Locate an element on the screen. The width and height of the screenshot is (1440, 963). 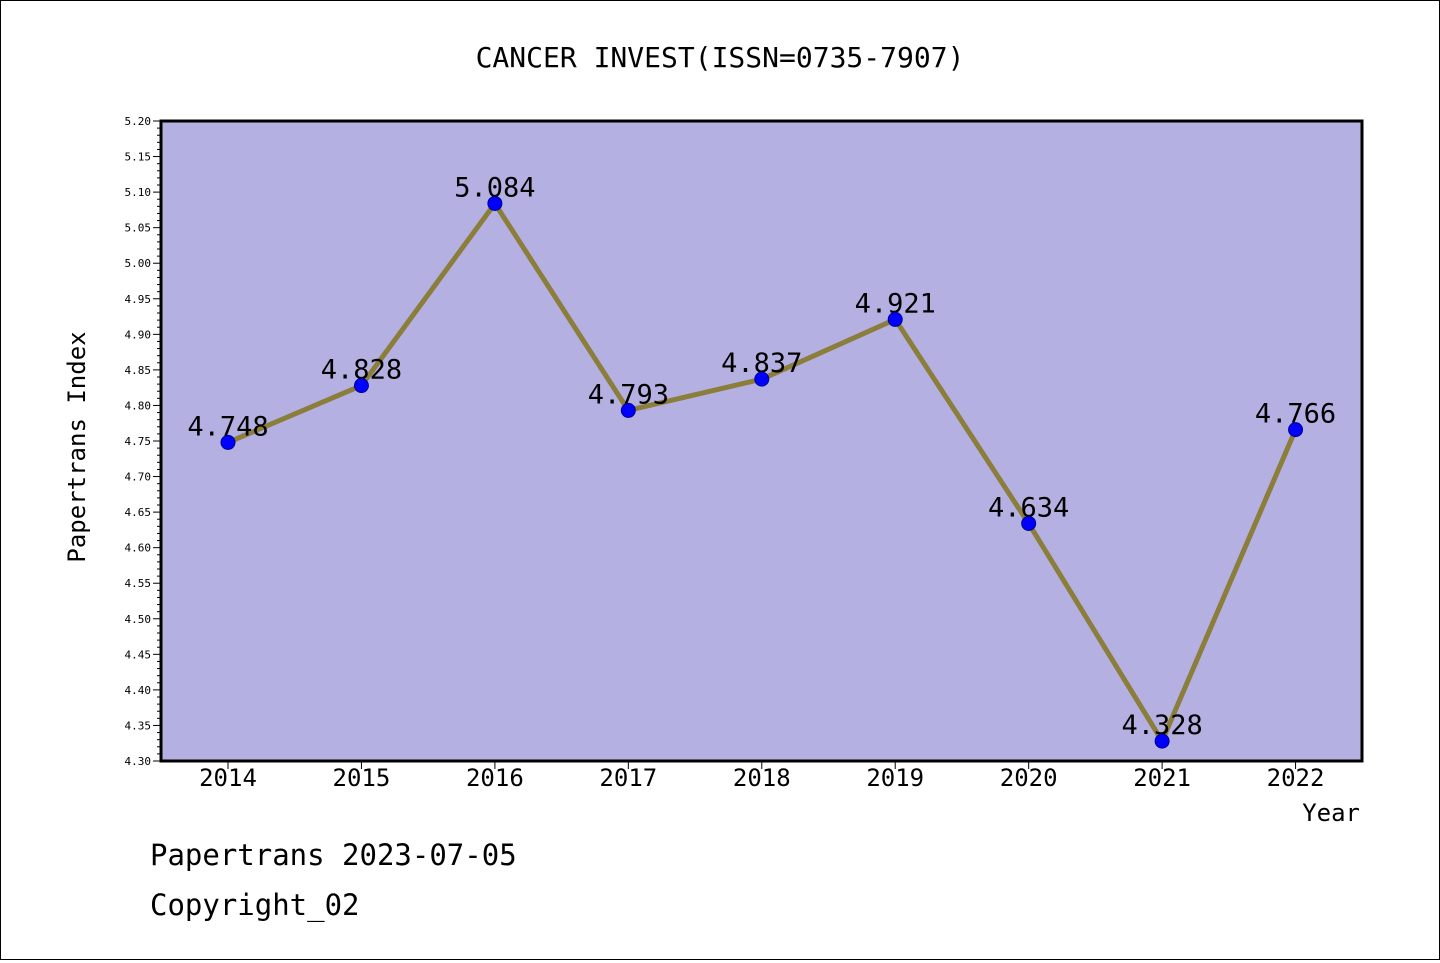
y-axis-label: Papertrans Index is located at coordinates (77, 446).